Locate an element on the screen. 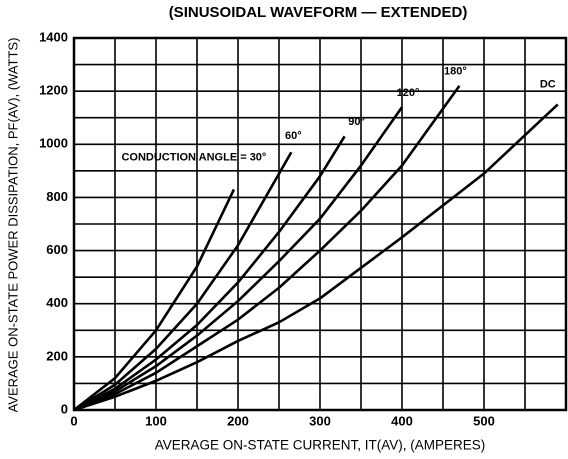 The width and height of the screenshot is (568, 459). y-tick-label: 1000 is located at coordinates (53, 143).